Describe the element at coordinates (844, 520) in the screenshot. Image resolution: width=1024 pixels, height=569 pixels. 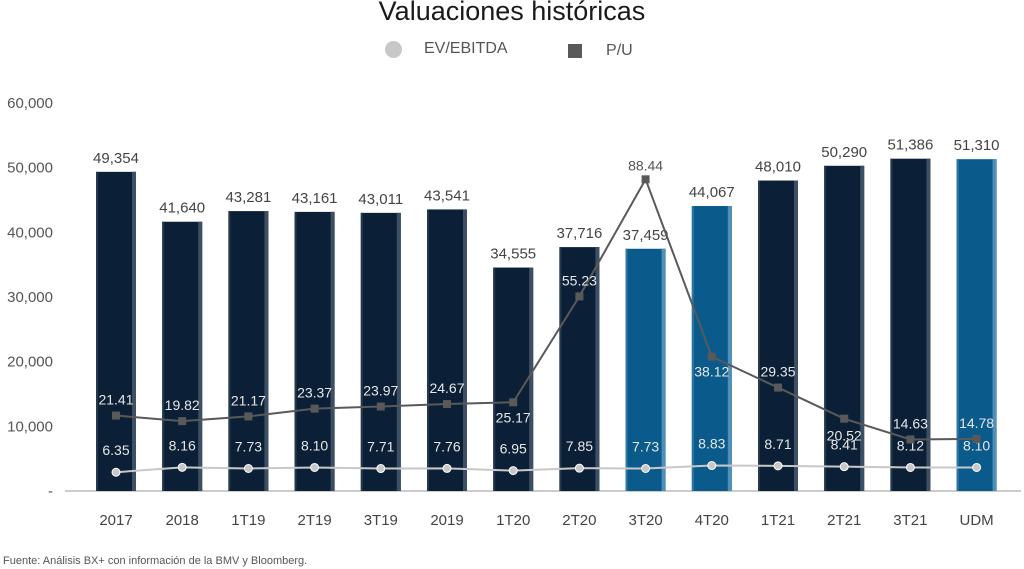
I see `x-tick-label: 2T21` at that location.